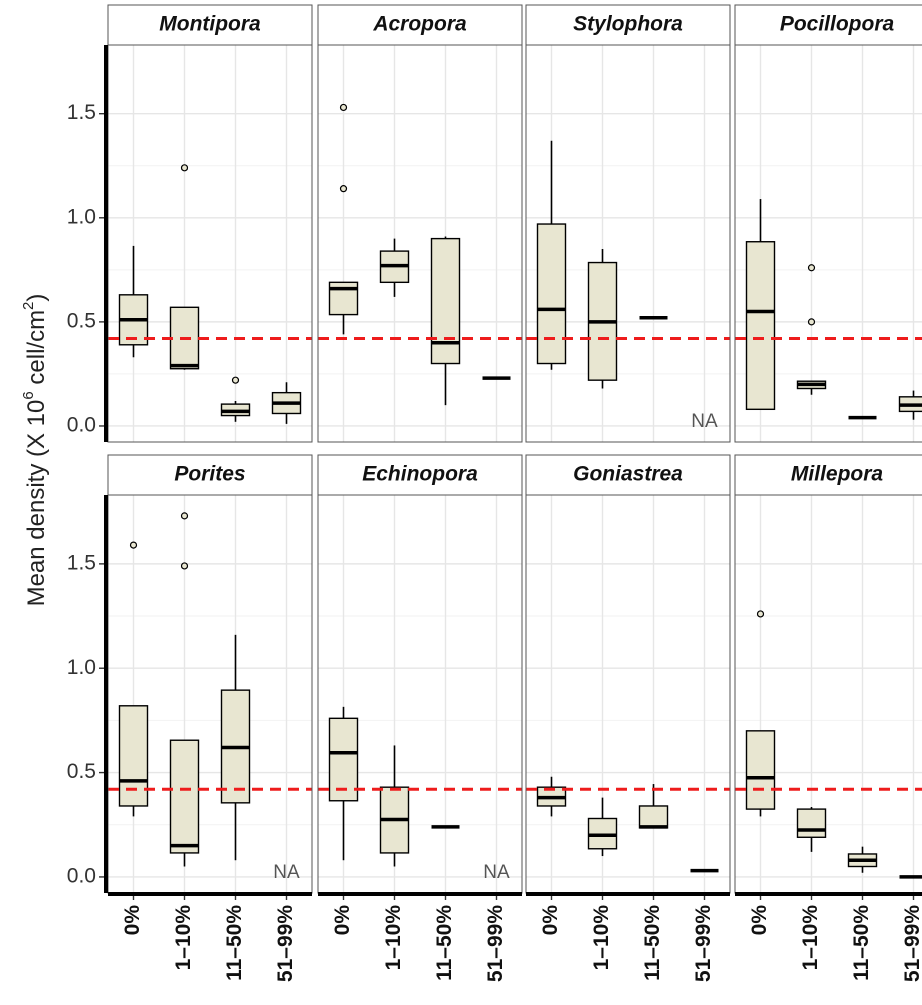  What do you see at coordinates (36, 350) in the screenshot?
I see `y-label-part: cell/cm` at bounding box center [36, 350].